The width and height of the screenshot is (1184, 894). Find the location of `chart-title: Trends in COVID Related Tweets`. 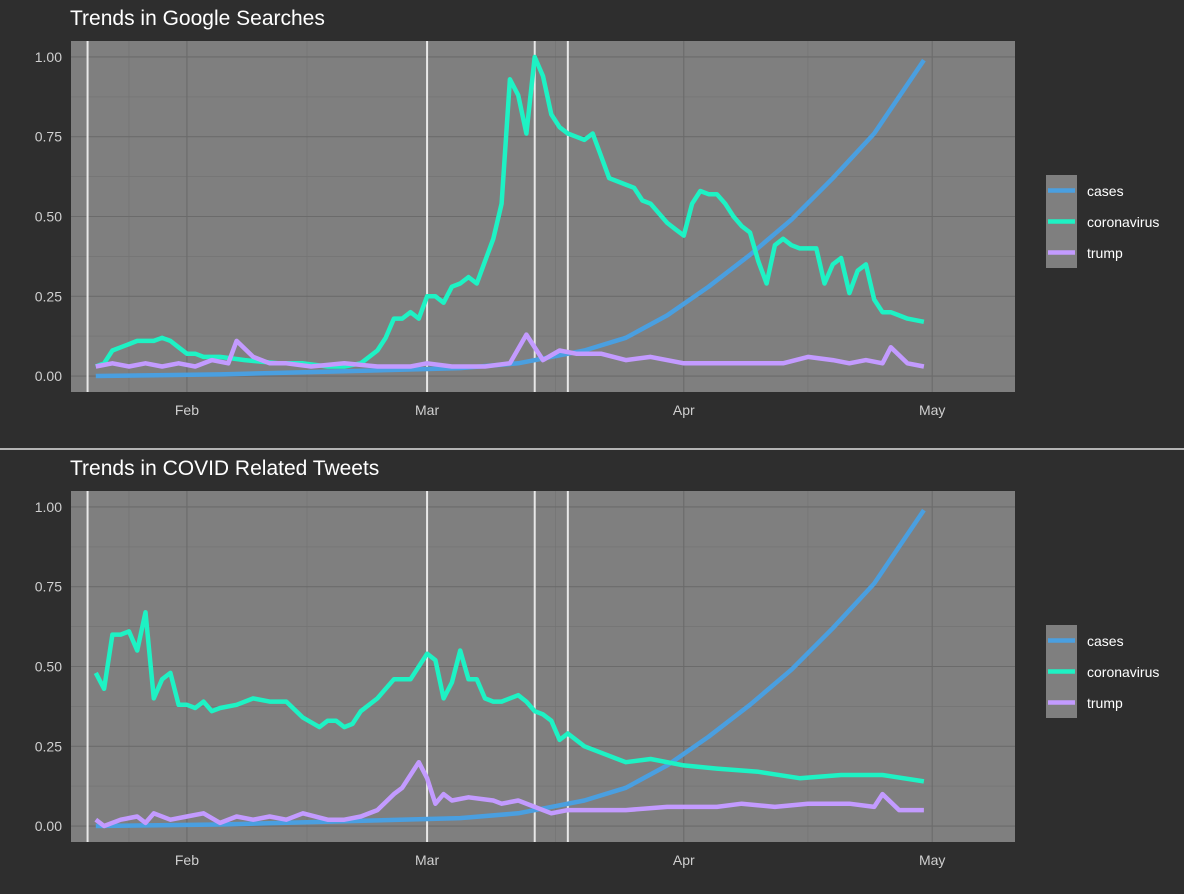

chart-title: Trends in COVID Related Tweets is located at coordinates (224, 468).